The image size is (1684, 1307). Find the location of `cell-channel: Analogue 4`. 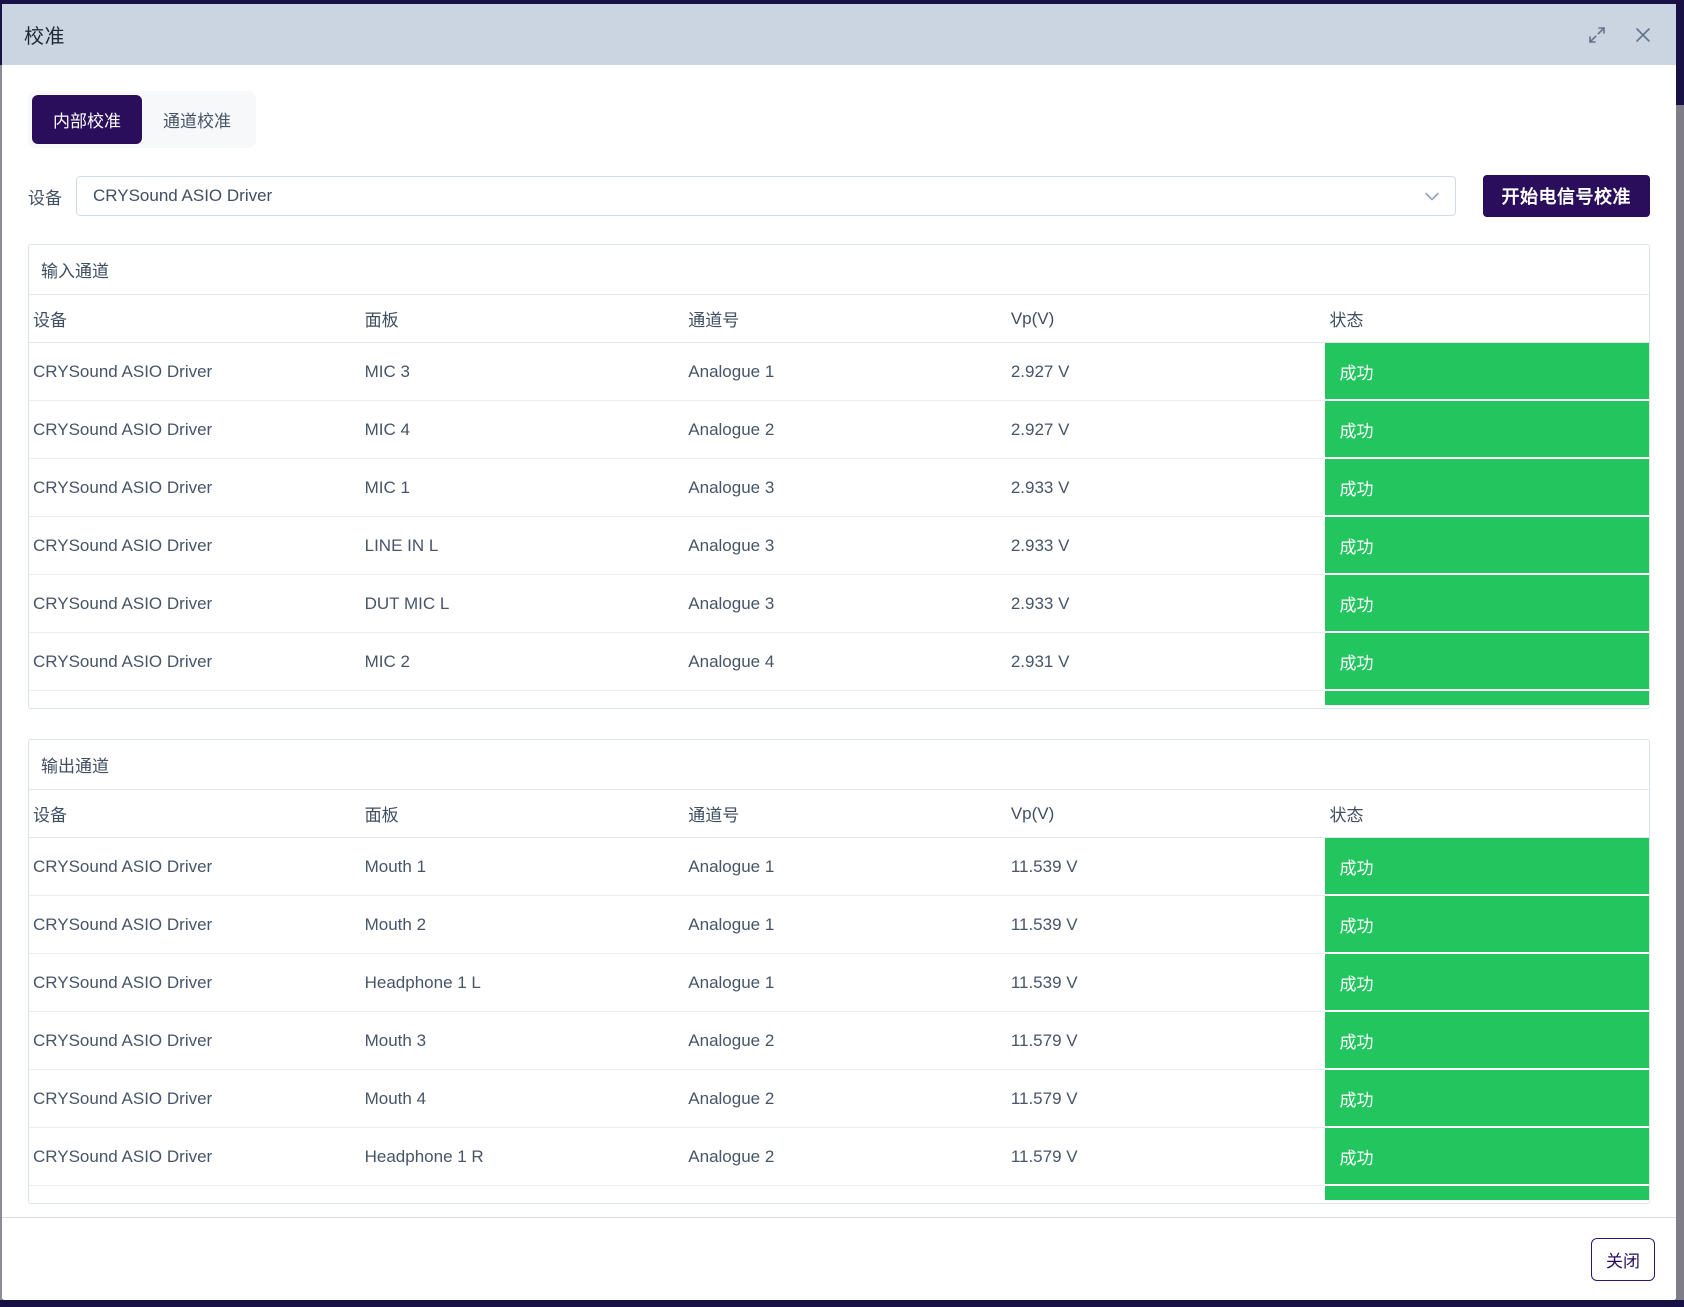

cell-channel: Analogue 4 is located at coordinates (845, 662).